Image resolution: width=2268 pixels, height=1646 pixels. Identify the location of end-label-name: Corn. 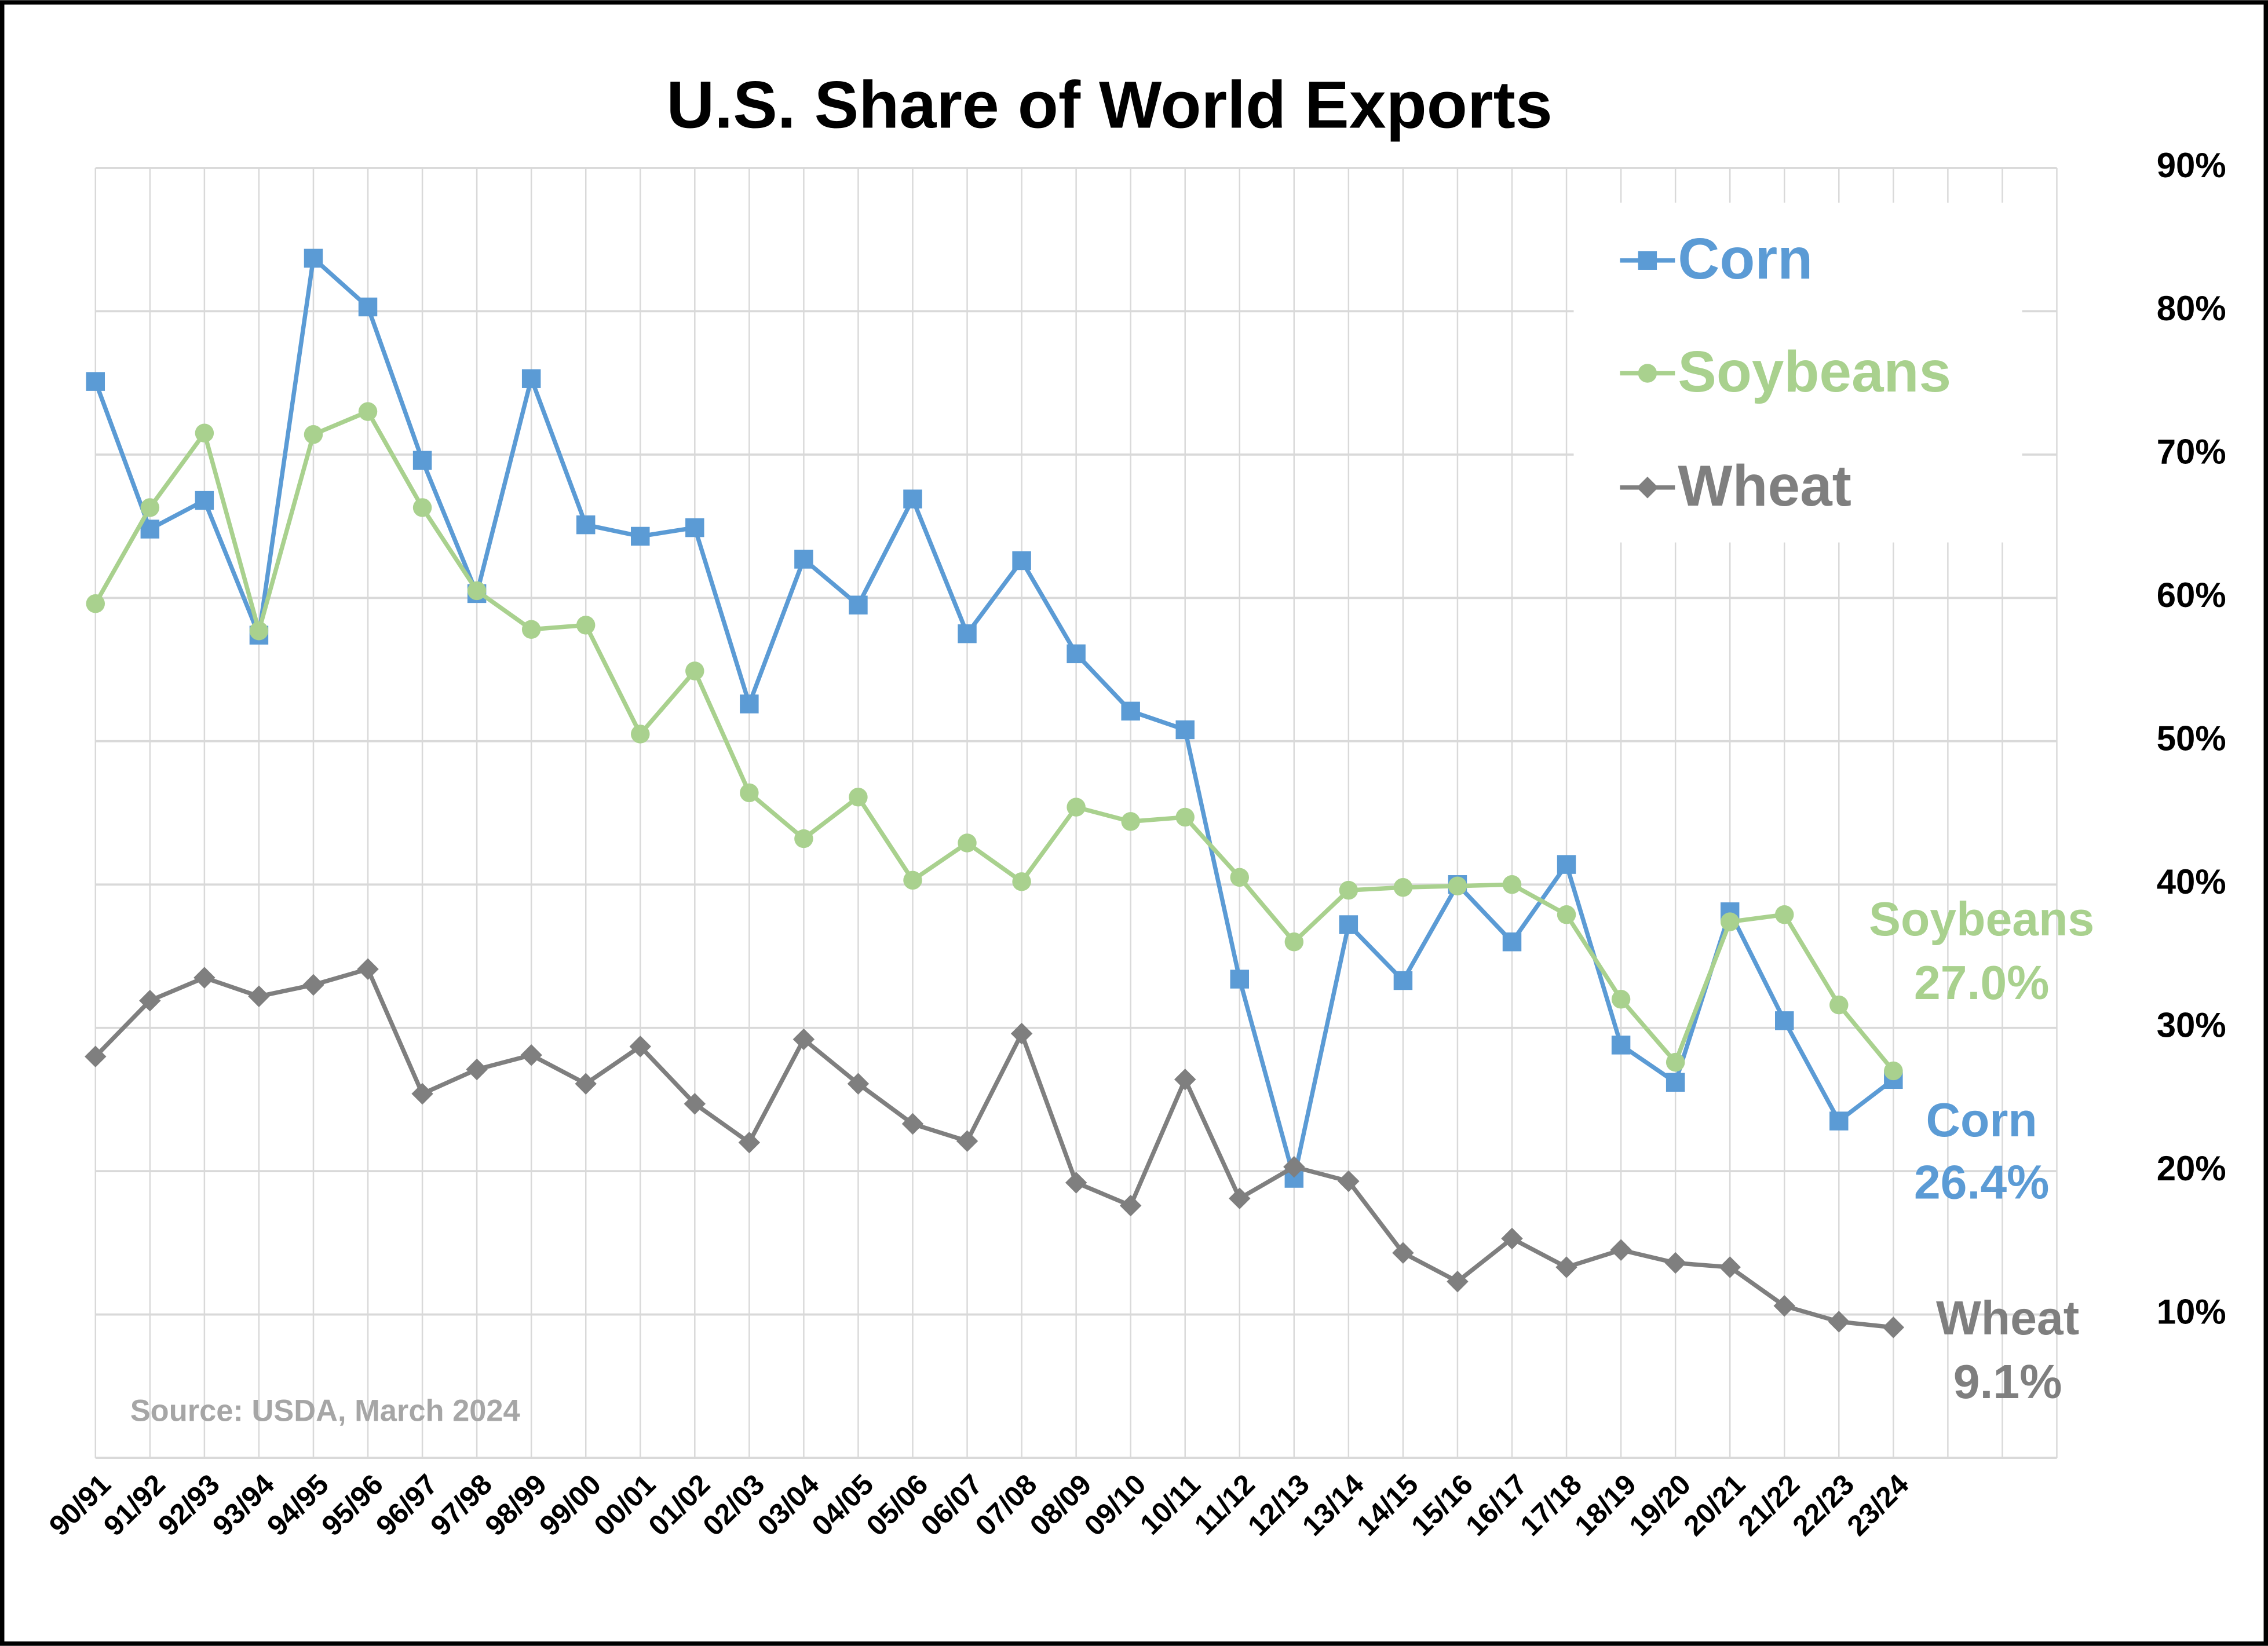
(1982, 1120).